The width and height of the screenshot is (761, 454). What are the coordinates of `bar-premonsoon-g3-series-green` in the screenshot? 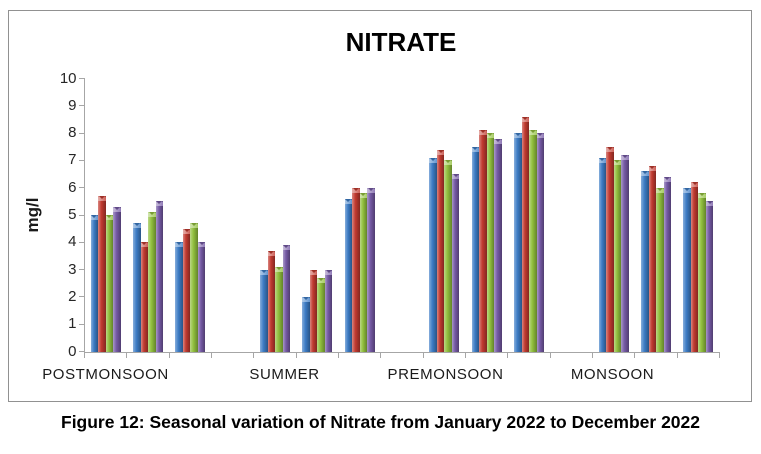 It's located at (533, 241).